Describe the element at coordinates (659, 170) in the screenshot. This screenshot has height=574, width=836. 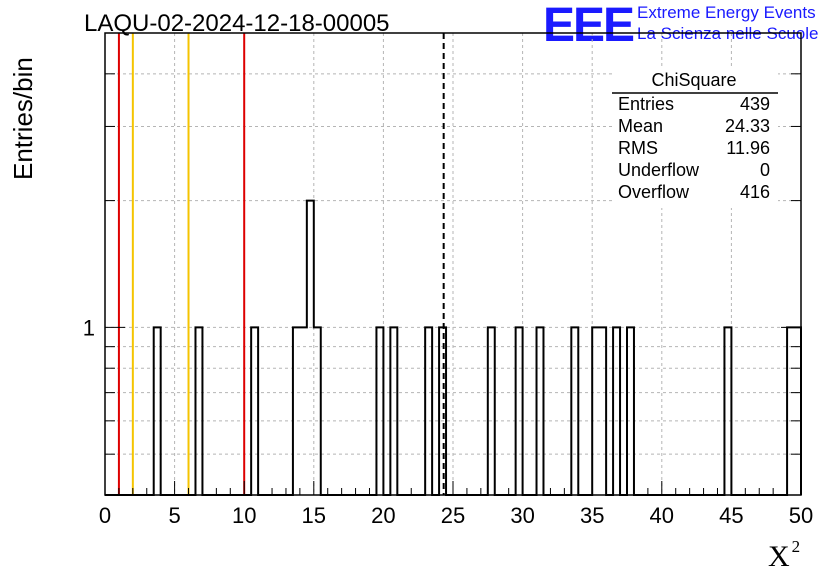
I see `stats-row-label: Underflow` at that location.